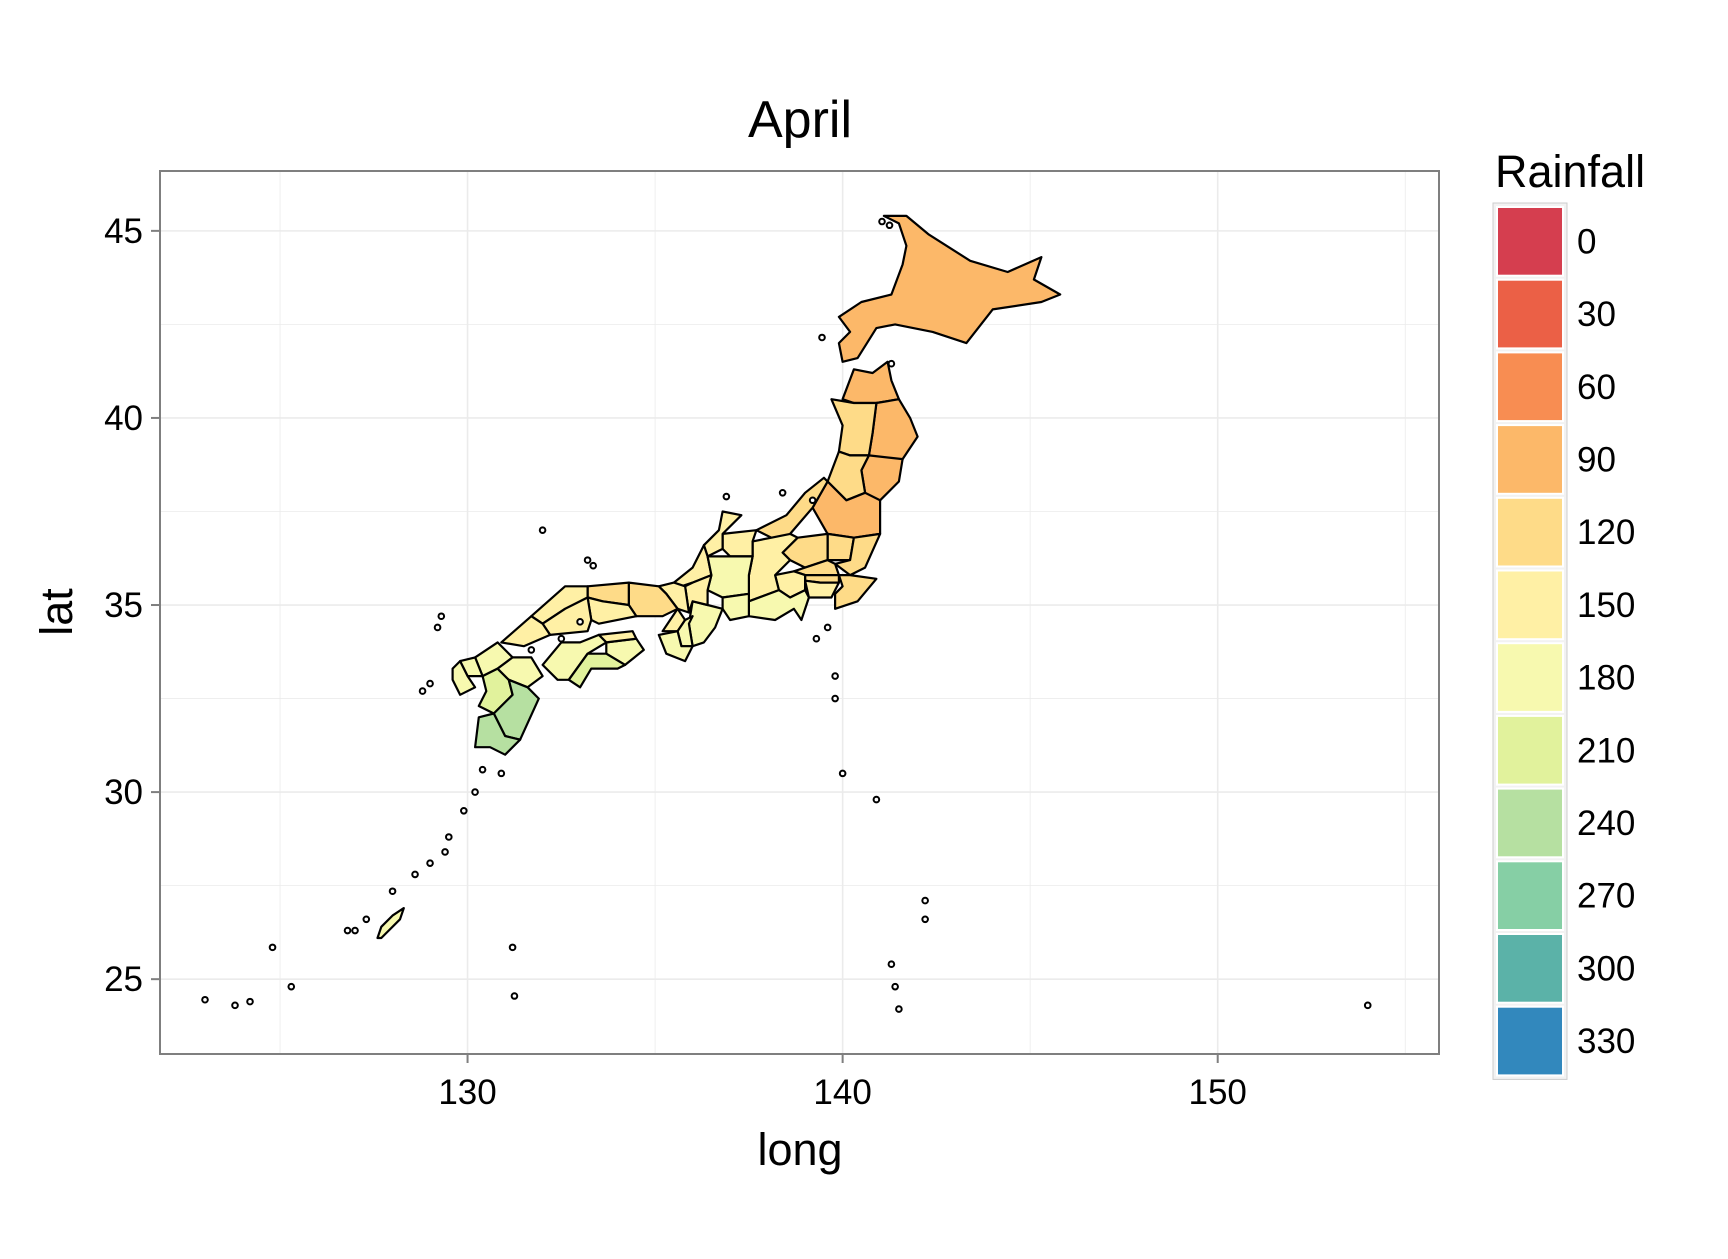 Image resolution: width=1728 pixels, height=1259 pixels. Describe the element at coordinates (735, 607) in the screenshot. I see `region-aichi` at that location.